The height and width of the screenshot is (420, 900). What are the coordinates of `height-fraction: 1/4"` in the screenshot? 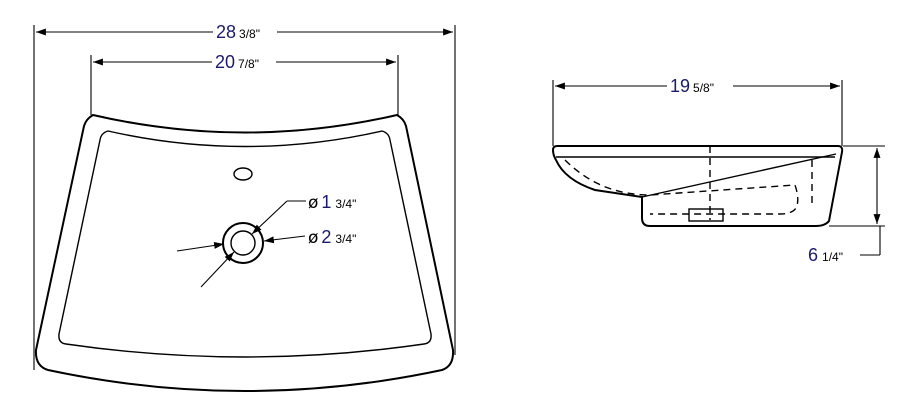 It's located at (832, 257).